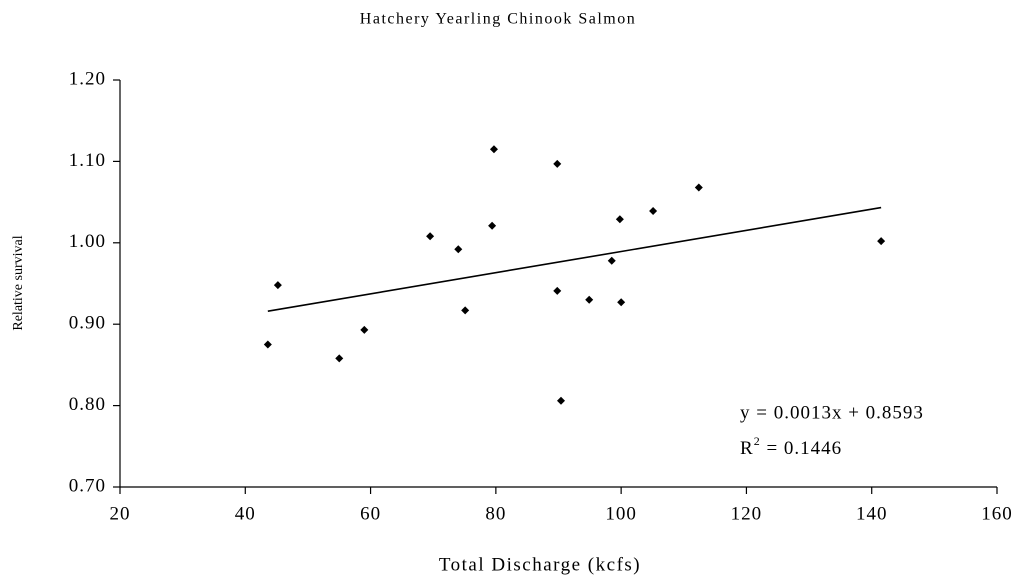  Describe the element at coordinates (87, 404) in the screenshot. I see `y-tick-label: 0.80` at that location.